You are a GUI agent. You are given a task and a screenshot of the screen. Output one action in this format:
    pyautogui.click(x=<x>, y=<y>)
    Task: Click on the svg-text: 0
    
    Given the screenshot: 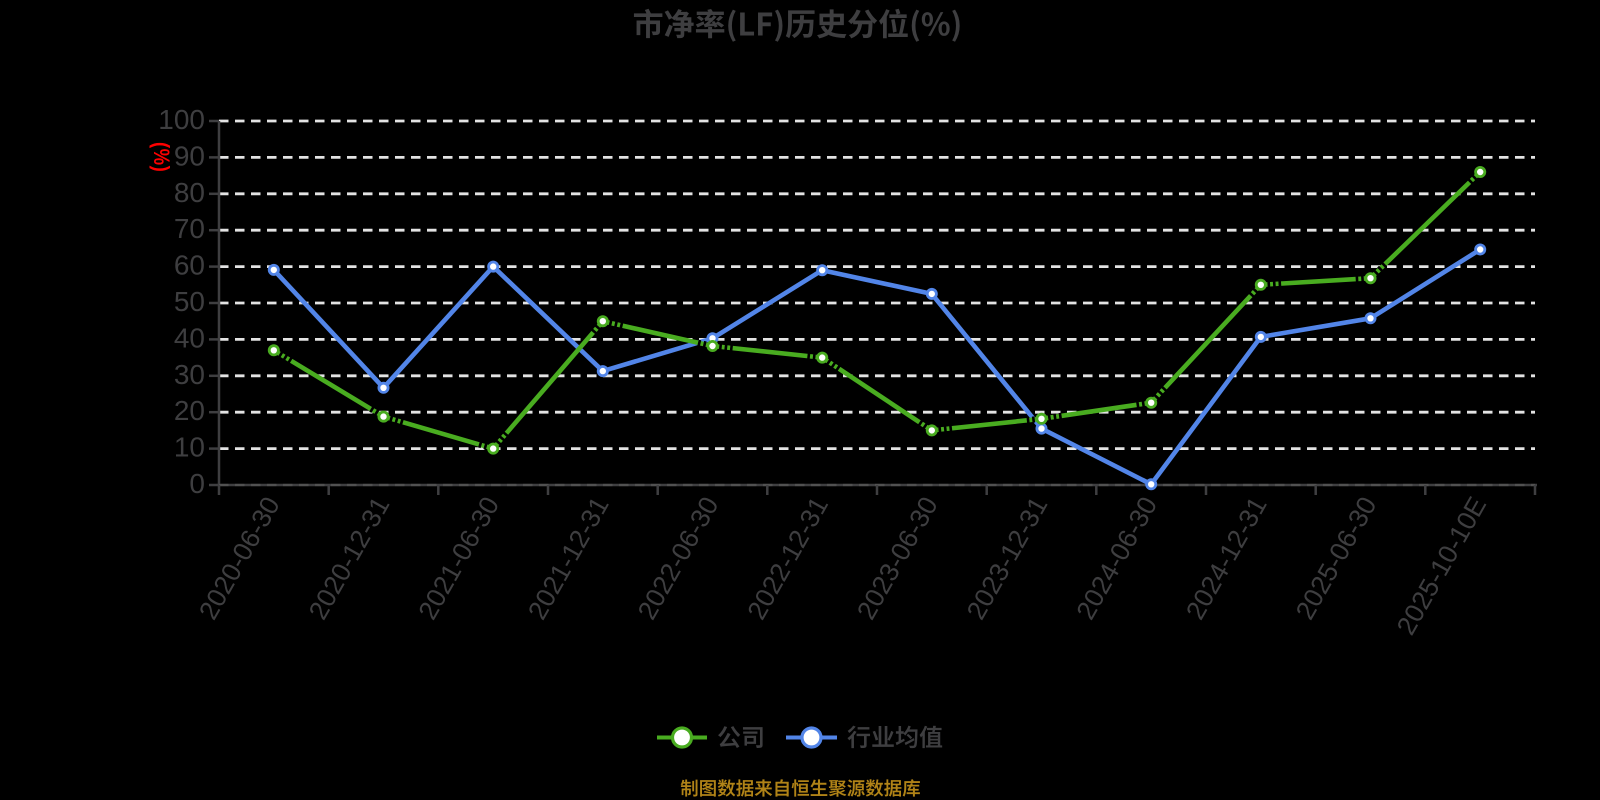 What is the action you would take?
    pyautogui.click(x=197, y=483)
    